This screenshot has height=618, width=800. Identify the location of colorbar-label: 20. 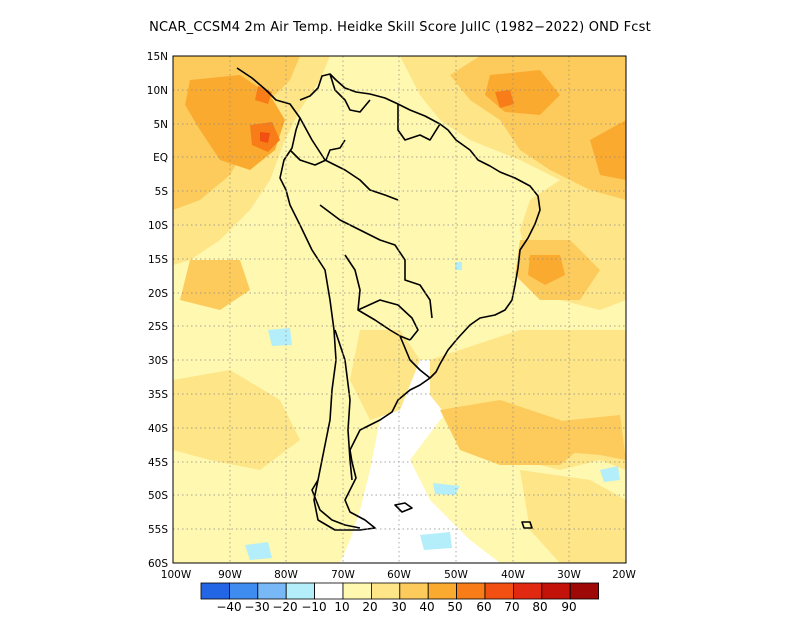
(369, 607).